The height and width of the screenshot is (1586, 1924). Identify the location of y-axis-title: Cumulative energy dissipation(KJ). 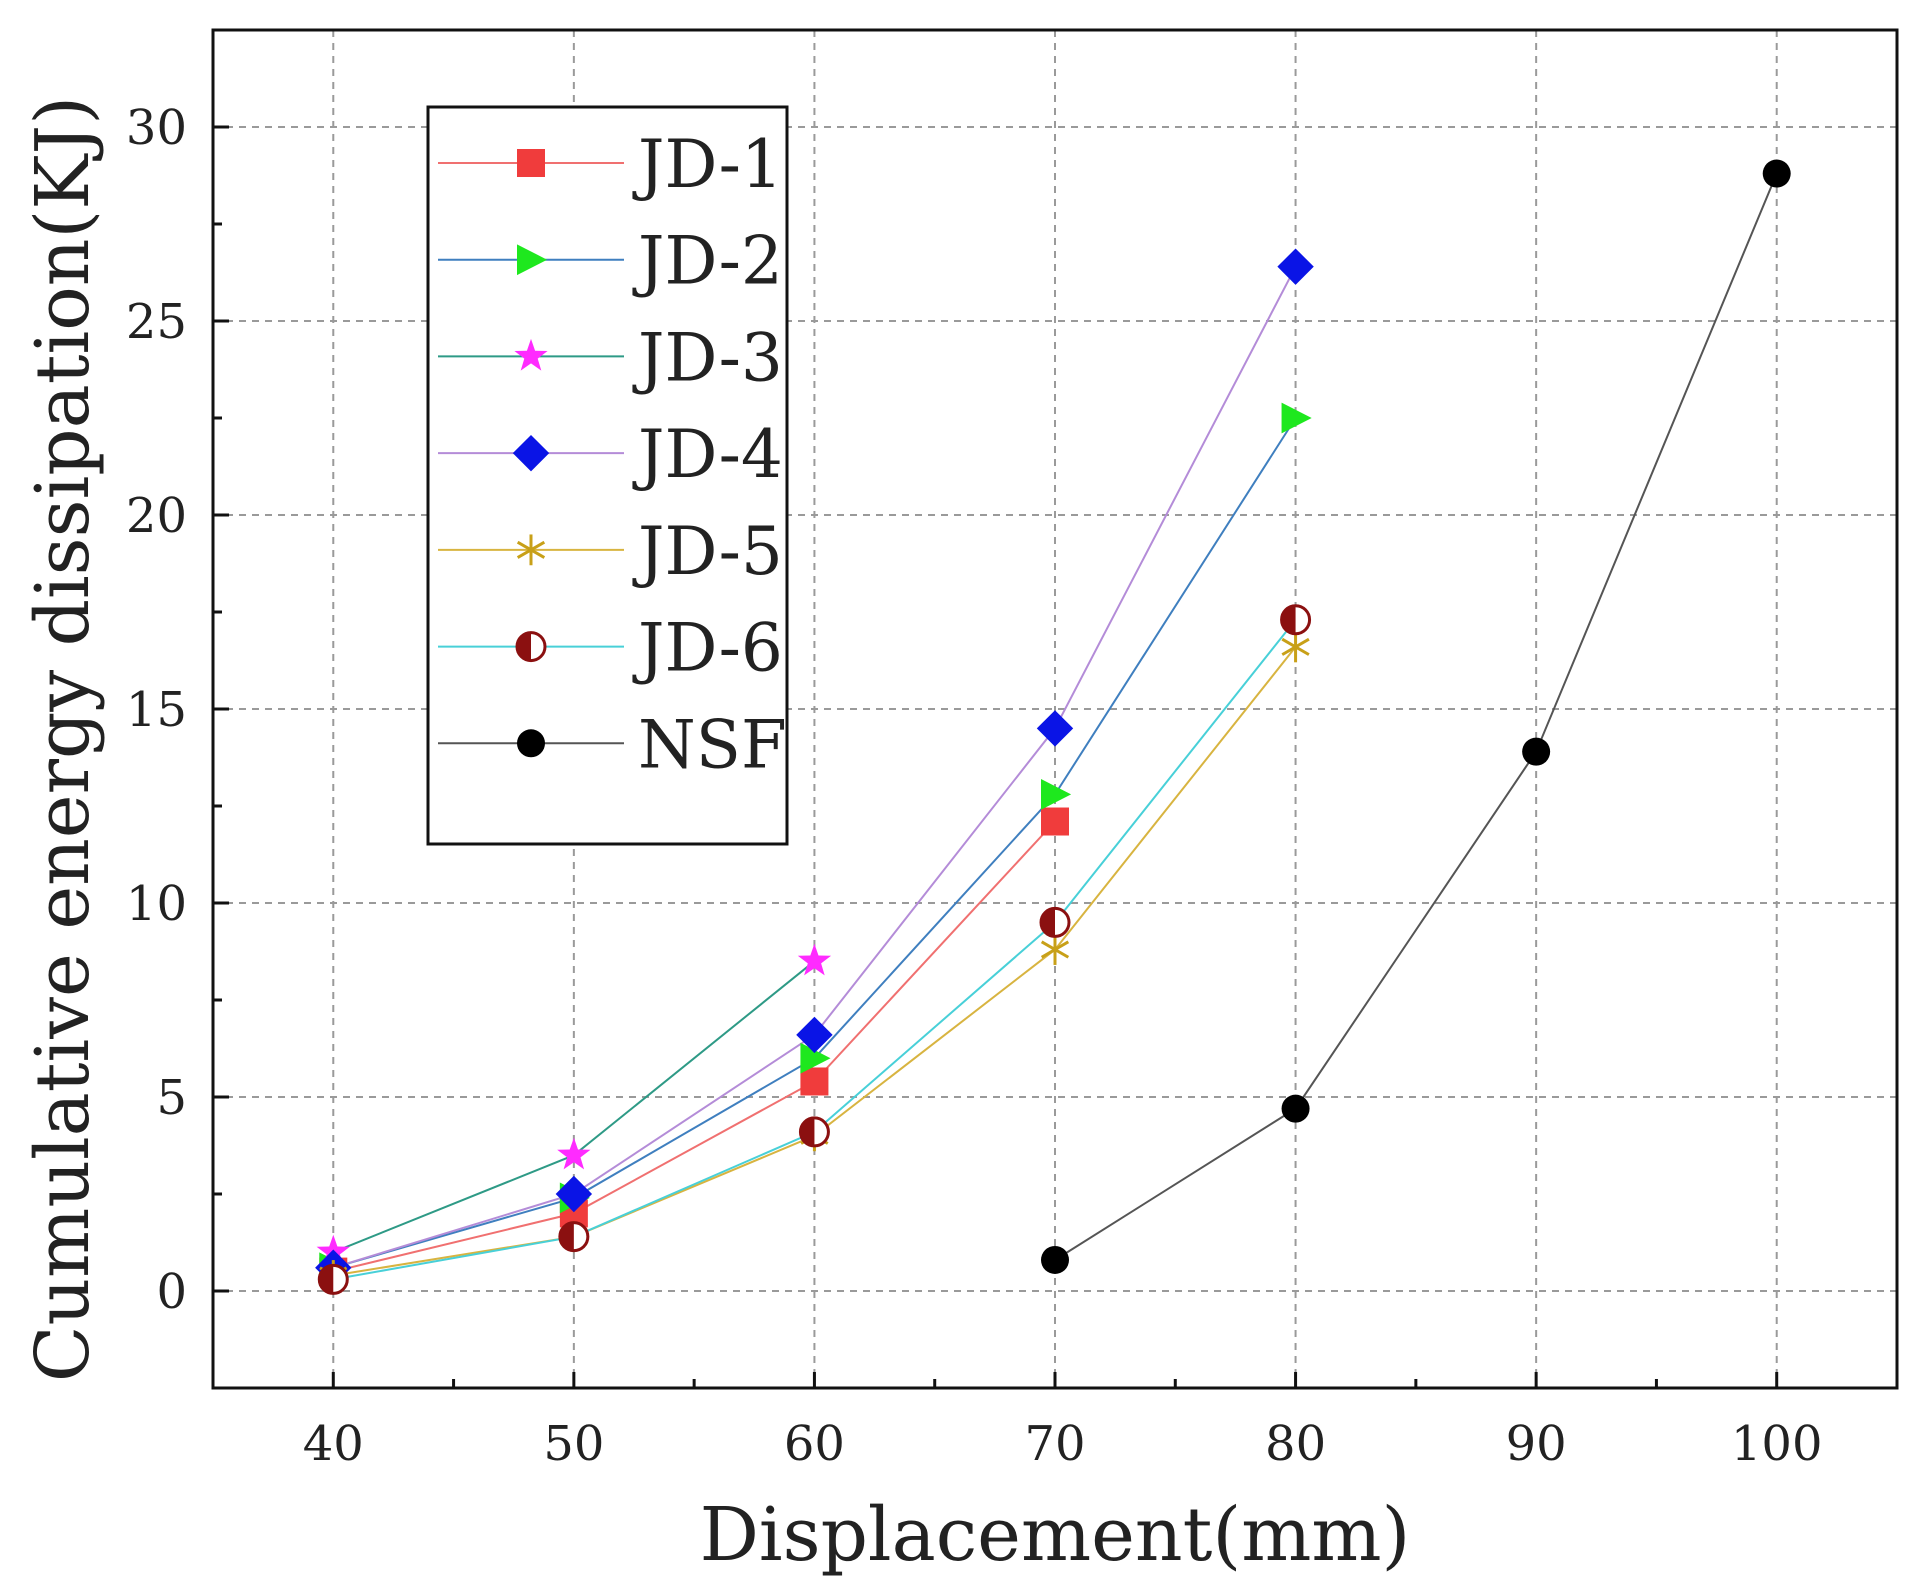
(63, 739).